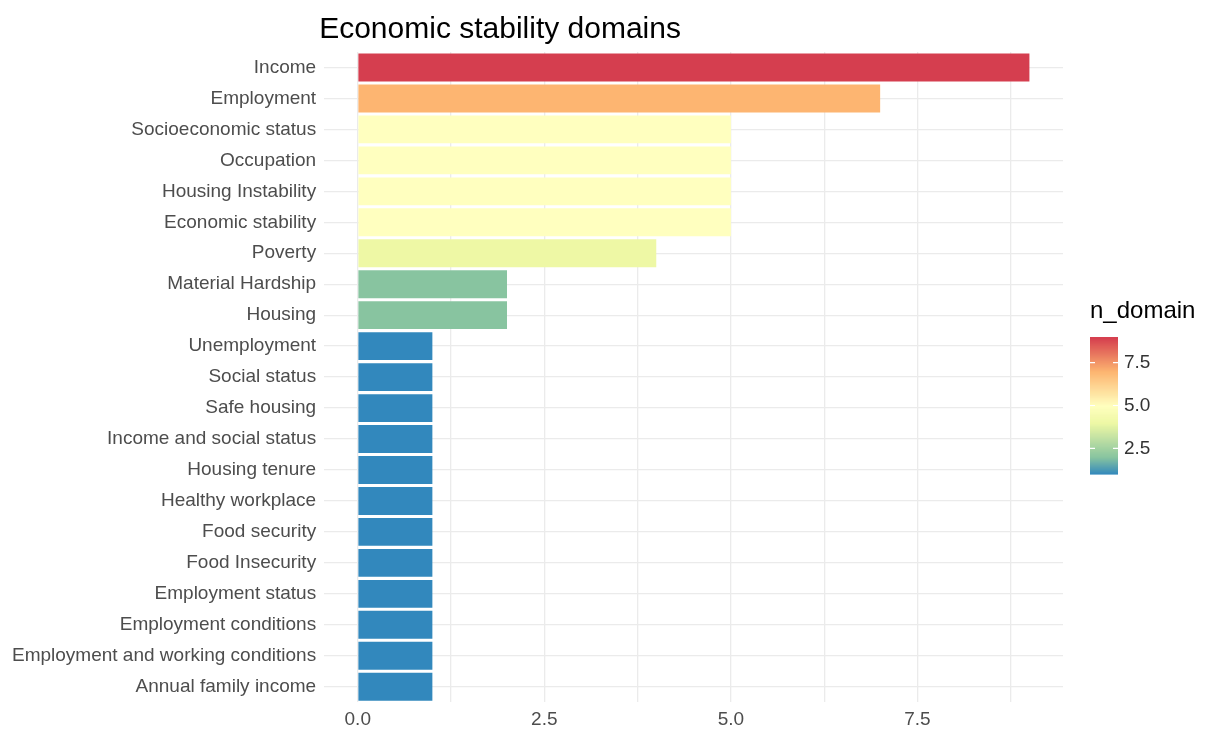 Image resolution: width=1223 pixels, height=747 pixels. Describe the element at coordinates (164, 654) in the screenshot. I see `y-tick-label: Employment and working conditions` at that location.